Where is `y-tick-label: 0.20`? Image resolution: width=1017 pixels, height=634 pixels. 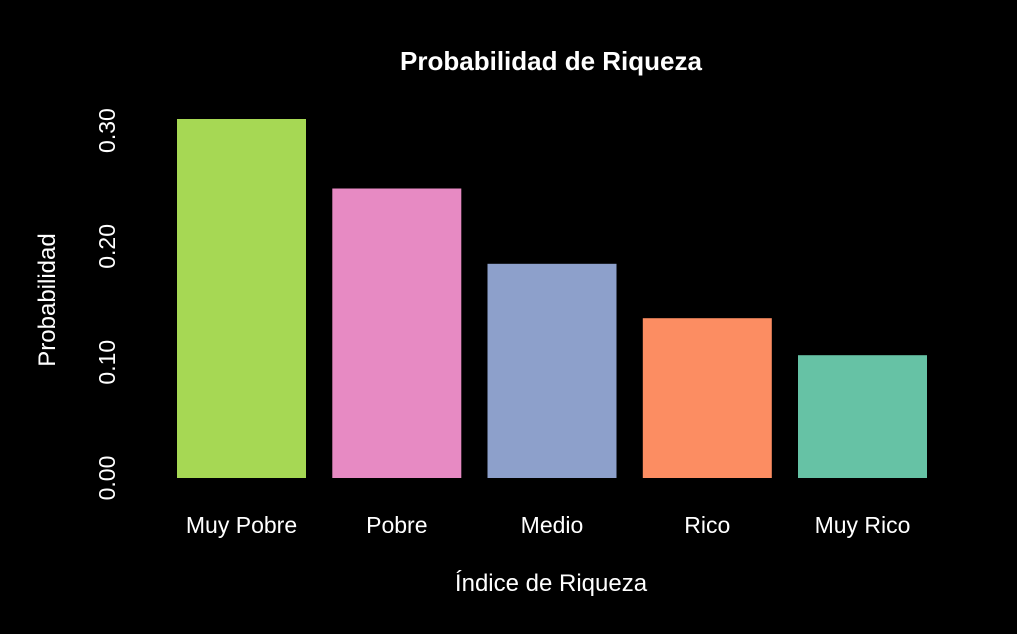 y-tick-label: 0.20 is located at coordinates (107, 246).